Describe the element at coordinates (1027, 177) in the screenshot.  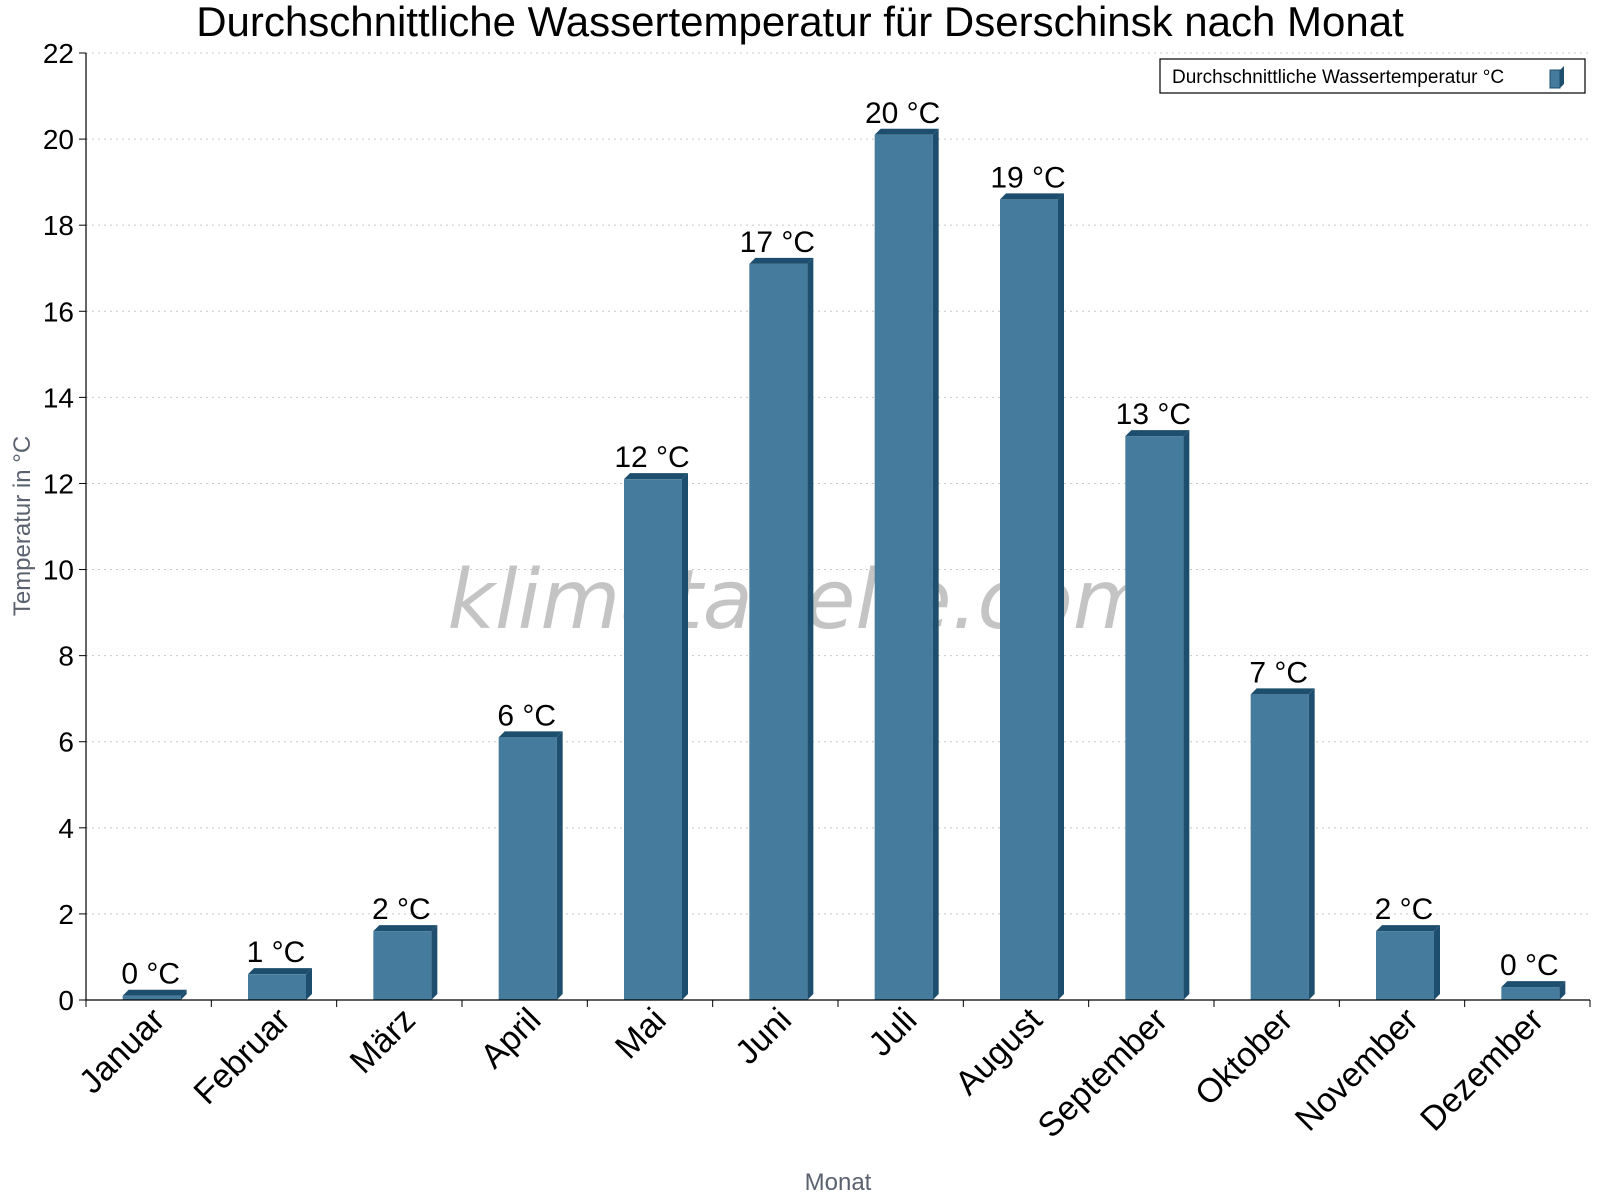
I see `data-label: 19 °C` at that location.